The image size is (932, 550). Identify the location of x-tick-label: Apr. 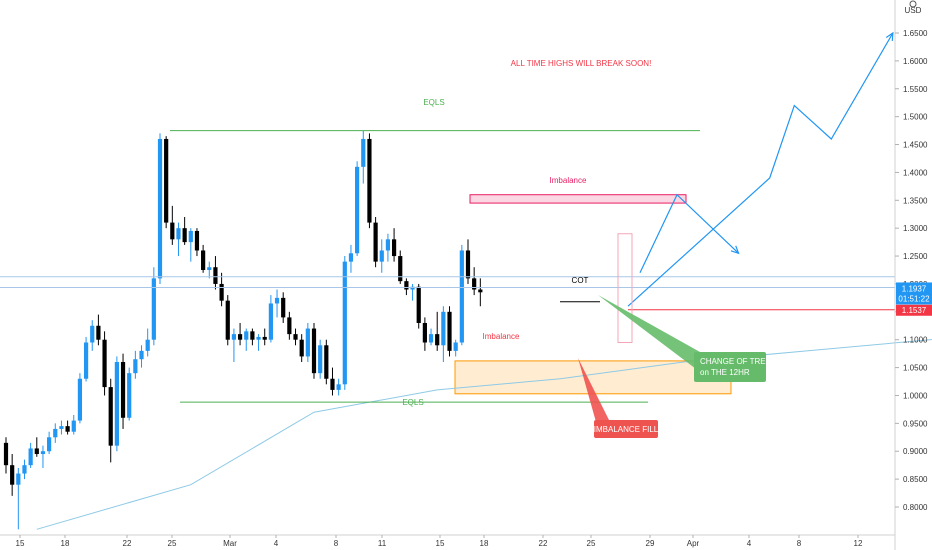
(693, 543).